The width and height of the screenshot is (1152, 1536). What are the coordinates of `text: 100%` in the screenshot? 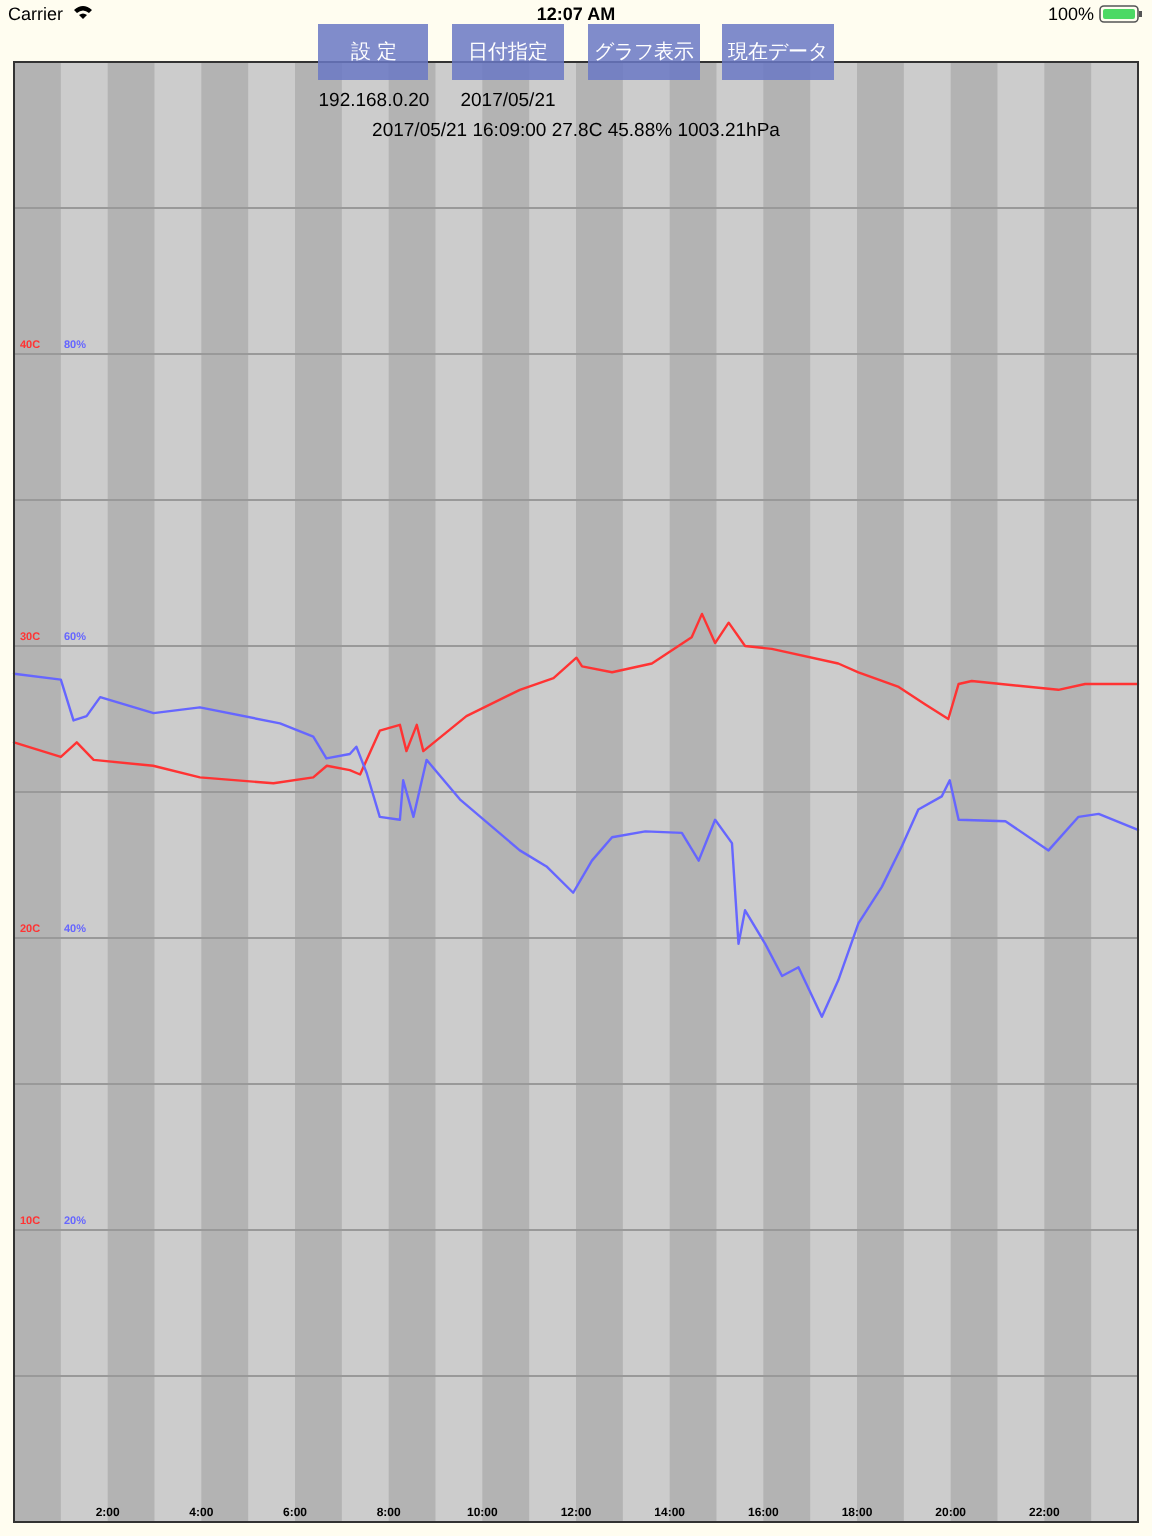 It's located at (1070, 14).